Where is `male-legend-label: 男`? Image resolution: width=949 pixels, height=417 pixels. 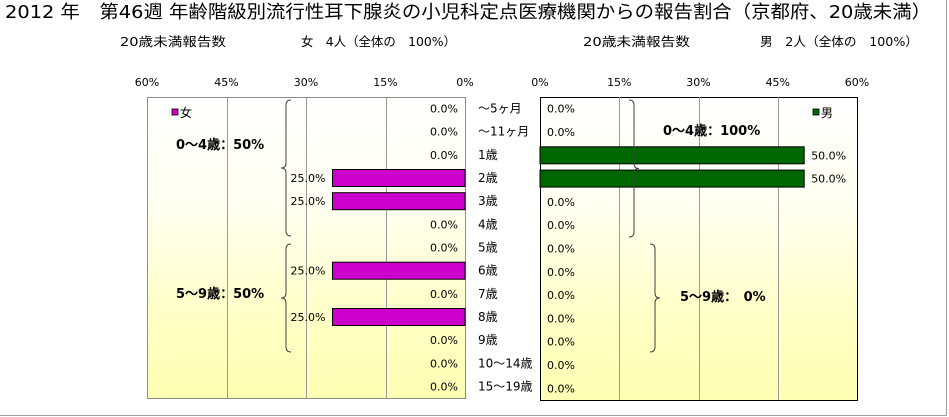 male-legend-label: 男 is located at coordinates (827, 113).